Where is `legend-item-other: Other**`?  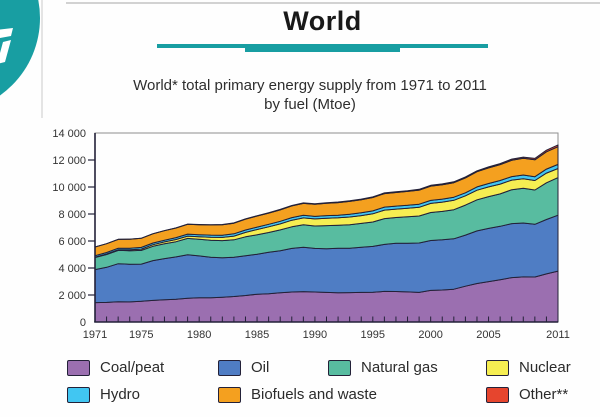
legend-item-other: Other** is located at coordinates (527, 394).